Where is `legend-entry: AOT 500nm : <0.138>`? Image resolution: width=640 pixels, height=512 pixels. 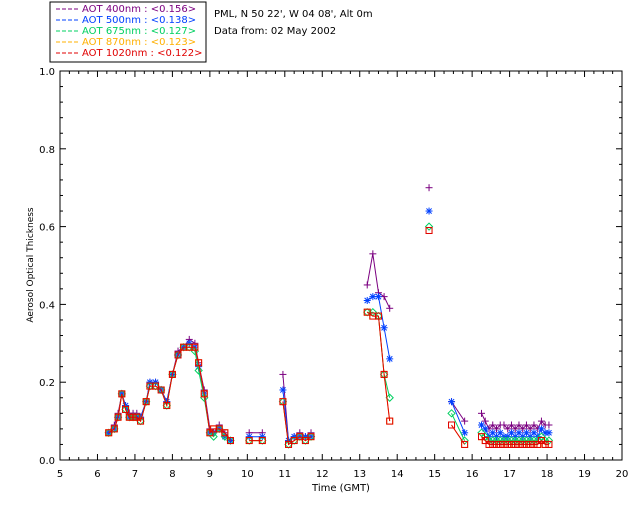 legend-entry: AOT 500nm : <0.138> is located at coordinates (139, 20).